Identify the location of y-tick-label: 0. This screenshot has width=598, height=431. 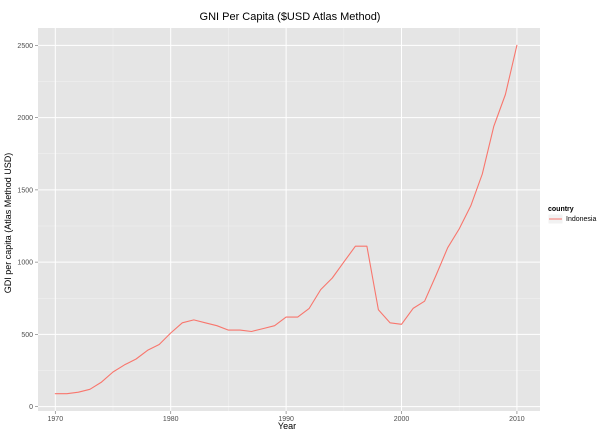
(31, 407).